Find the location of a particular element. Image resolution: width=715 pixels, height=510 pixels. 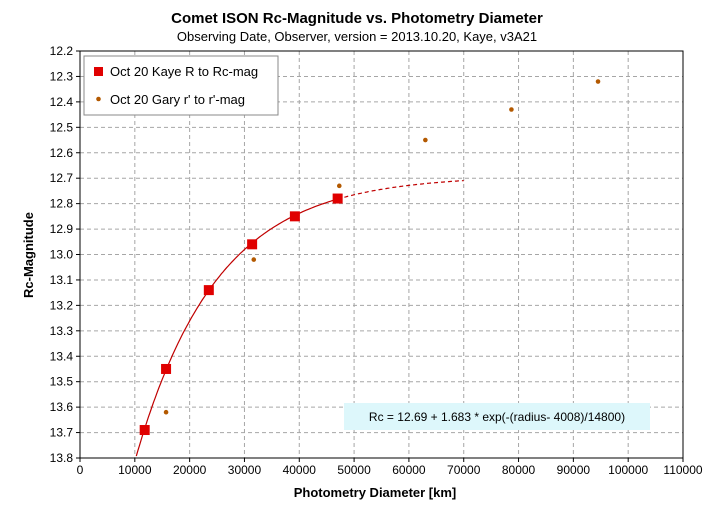

y-tick-label: 12.8 is located at coordinates (62, 204).